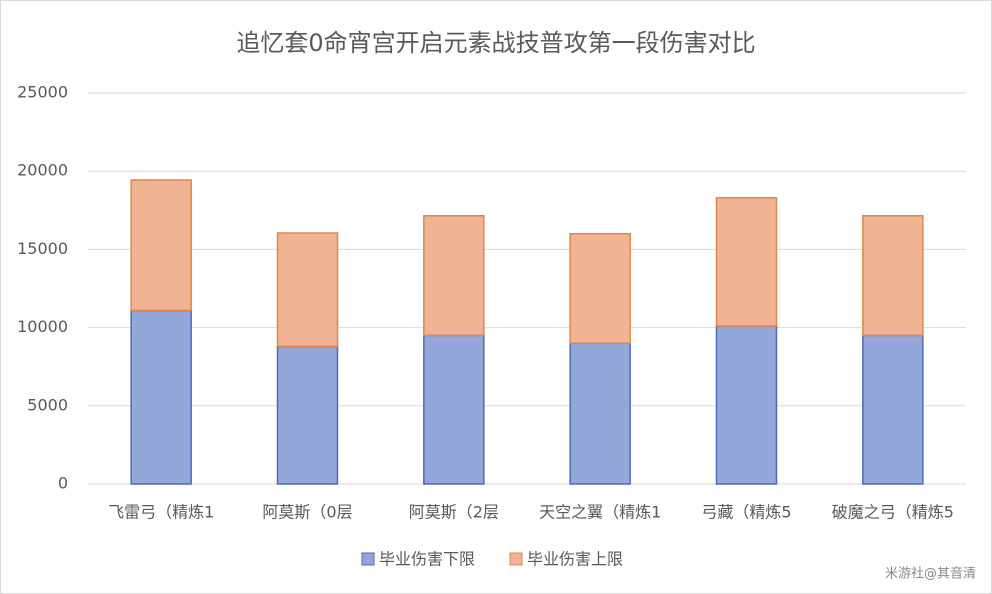 Image resolution: width=992 pixels, height=594 pixels. Describe the element at coordinates (746, 512) in the screenshot. I see `x-tick-label: 弓藏（精炼5` at that location.